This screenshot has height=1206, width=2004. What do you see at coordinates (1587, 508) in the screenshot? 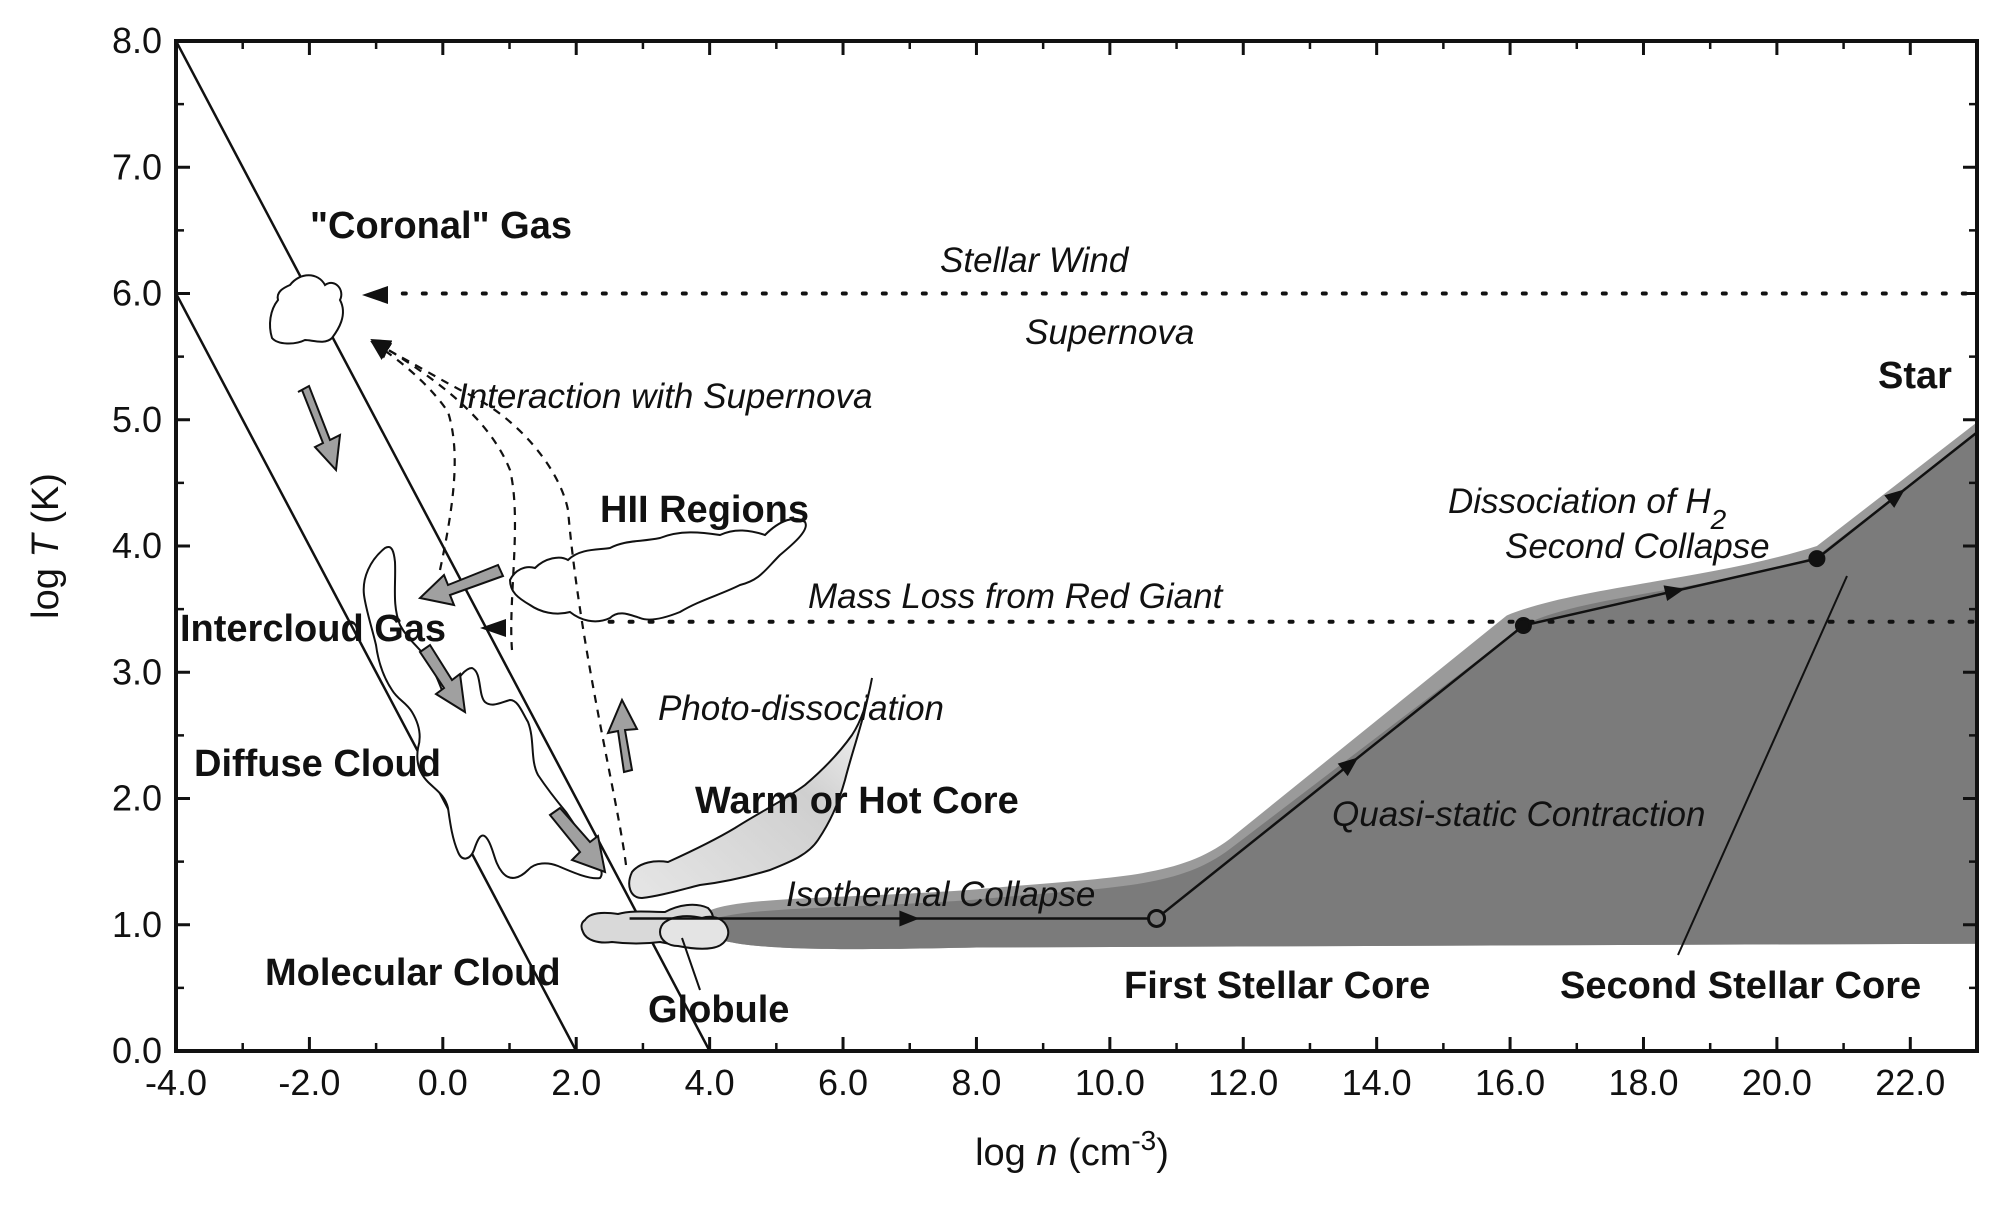
I see `label-dissociation-h2: Dissociation of H2` at bounding box center [1587, 508].